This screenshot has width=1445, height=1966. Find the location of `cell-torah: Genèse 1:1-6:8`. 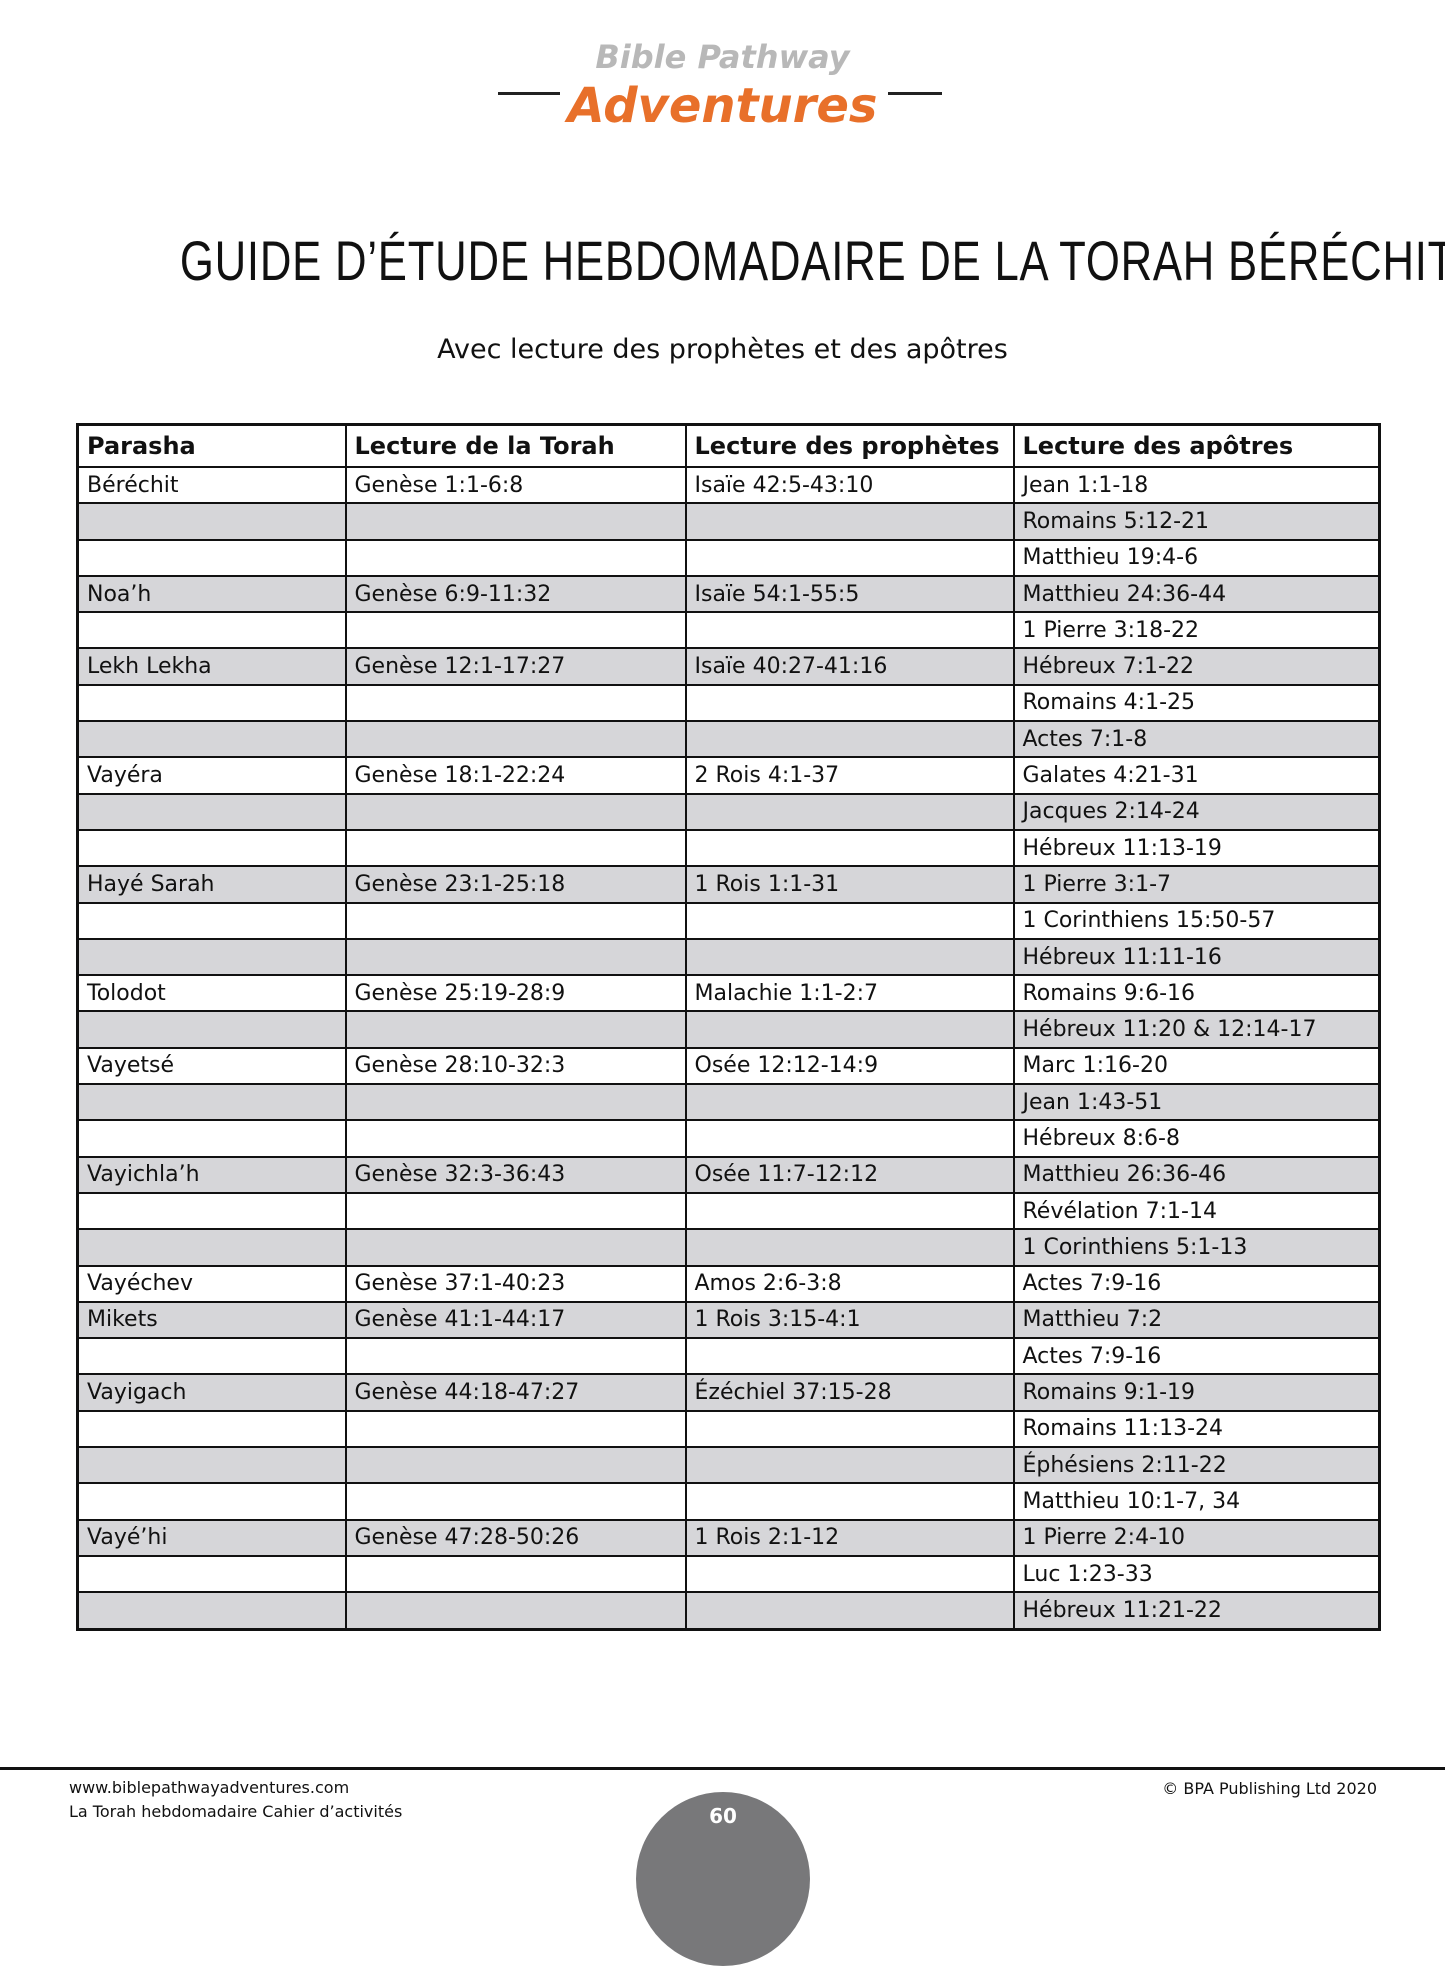

cell-torah: Genèse 1:1-6:8 is located at coordinates (515, 485).